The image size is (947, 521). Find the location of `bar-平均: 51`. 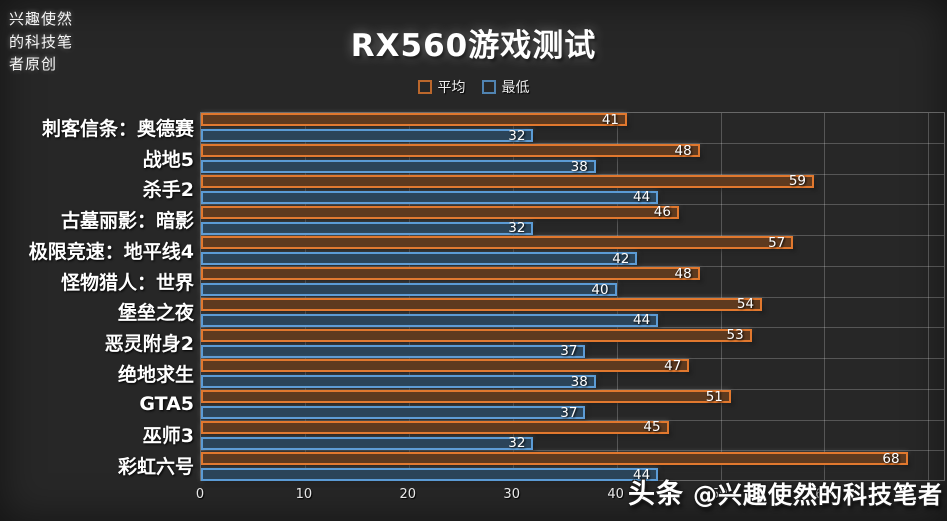

bar-平均: 51 is located at coordinates (466, 396).